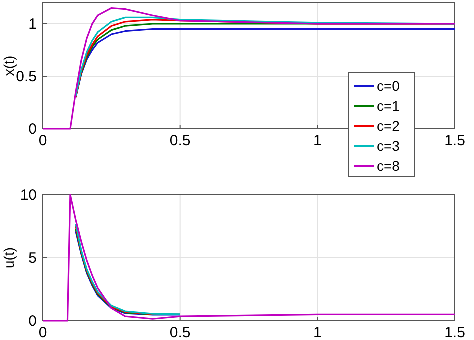  Describe the element at coordinates (388, 146) in the screenshot. I see `legend-label: c=3` at that location.